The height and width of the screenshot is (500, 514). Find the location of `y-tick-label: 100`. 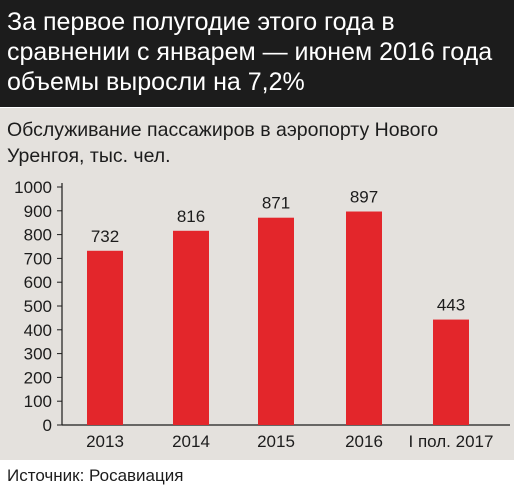

y-tick-label: 100 is located at coordinates (38, 401).